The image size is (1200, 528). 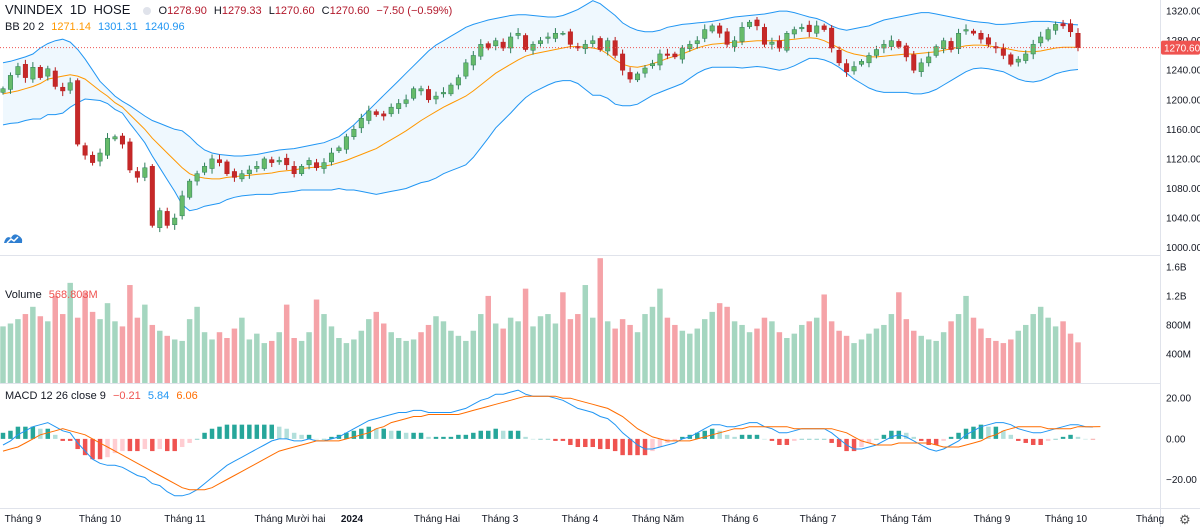 I want to click on logo-icon, so click(x=13, y=241).